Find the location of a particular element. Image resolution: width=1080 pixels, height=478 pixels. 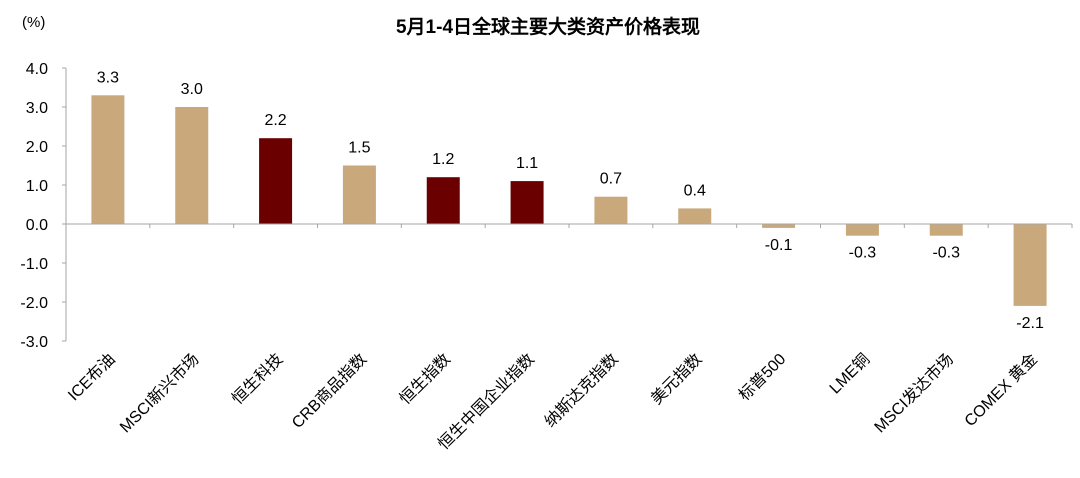

x-tick-label: ICE布油 is located at coordinates (92, 377).